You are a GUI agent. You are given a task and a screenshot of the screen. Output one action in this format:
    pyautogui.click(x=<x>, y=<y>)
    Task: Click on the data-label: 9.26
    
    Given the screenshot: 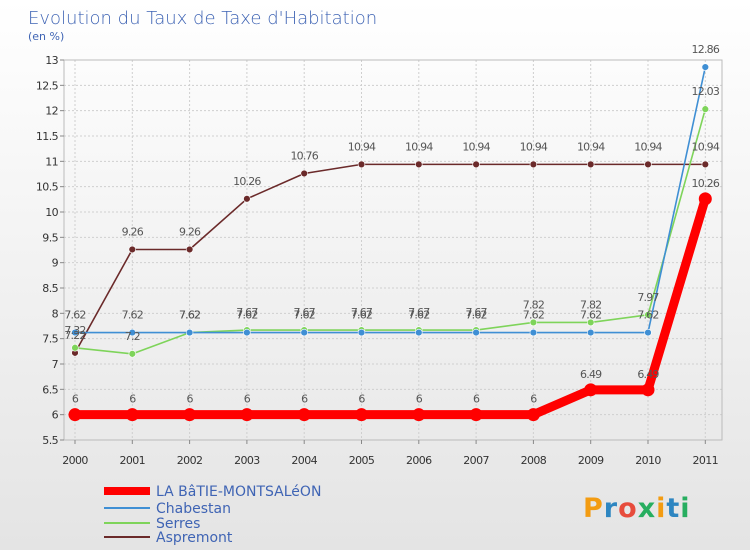 What is the action you would take?
    pyautogui.click(x=190, y=231)
    